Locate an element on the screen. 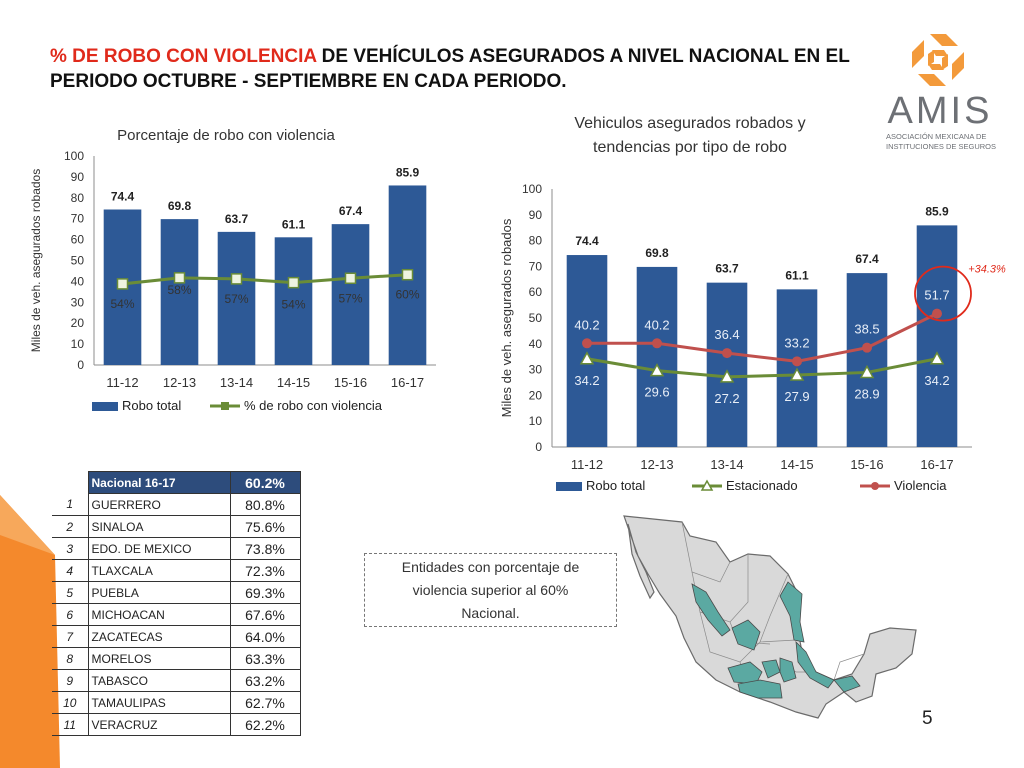 The image size is (1024, 768). table-row: 4 TLAXCALA 72.3% is located at coordinates (176, 570).